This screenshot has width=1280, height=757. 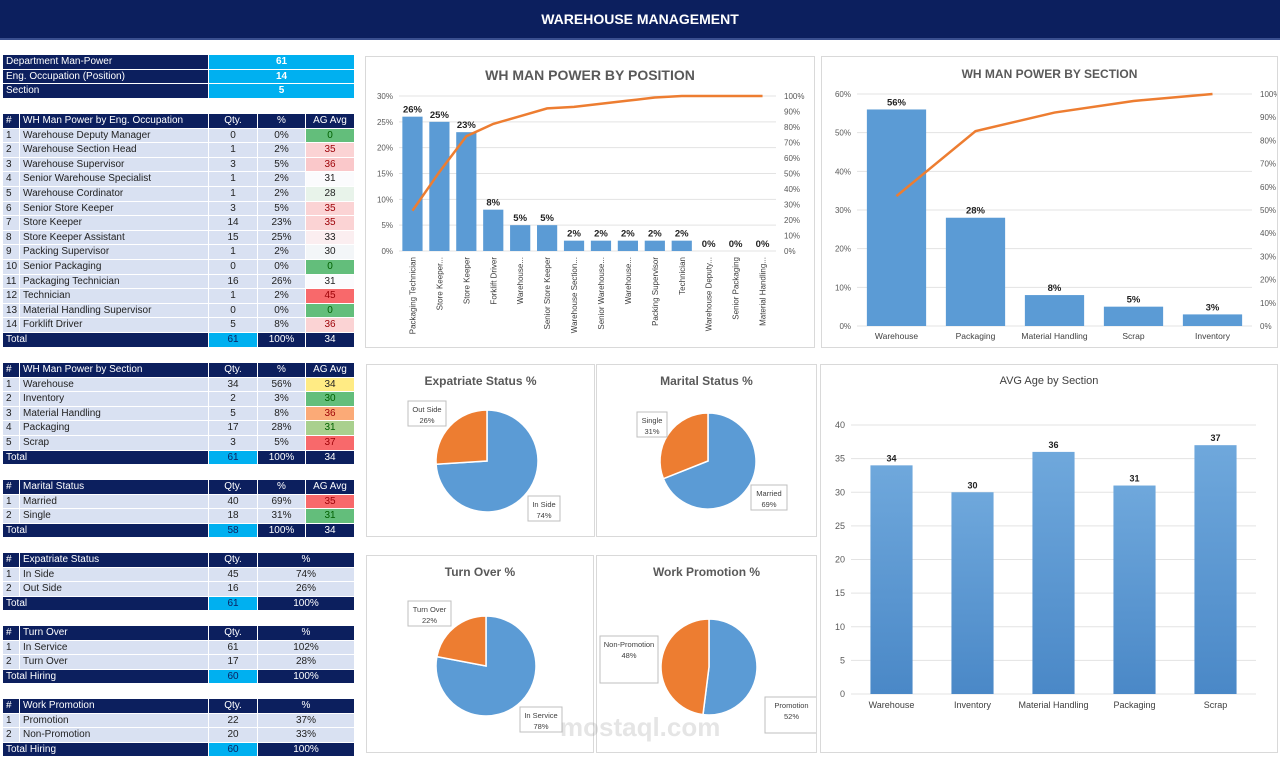 I want to click on table-header: # Work Promotion Qty.%, so click(x=179, y=706).